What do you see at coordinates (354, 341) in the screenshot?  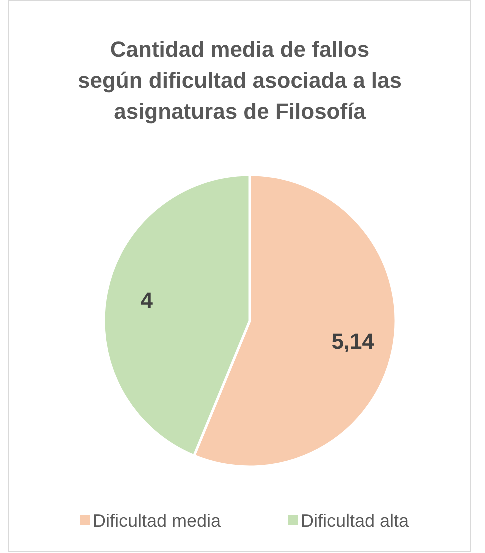 I see `data-label: 5,14` at bounding box center [354, 341].